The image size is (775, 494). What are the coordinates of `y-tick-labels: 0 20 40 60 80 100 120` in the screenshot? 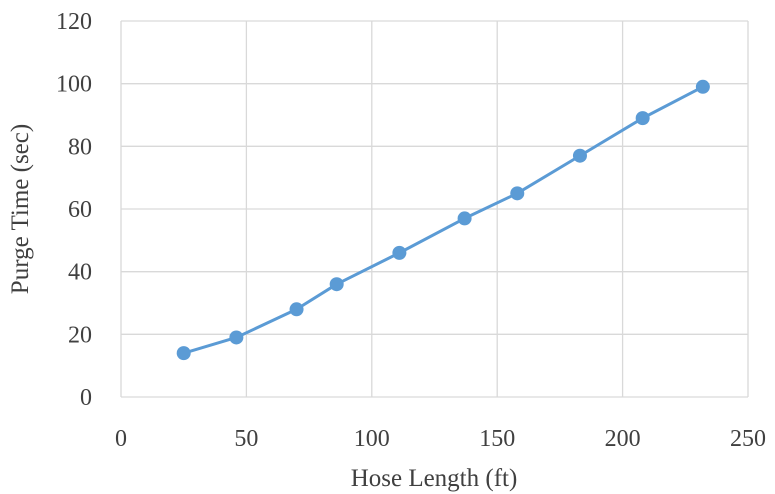 It's located at (74, 210).